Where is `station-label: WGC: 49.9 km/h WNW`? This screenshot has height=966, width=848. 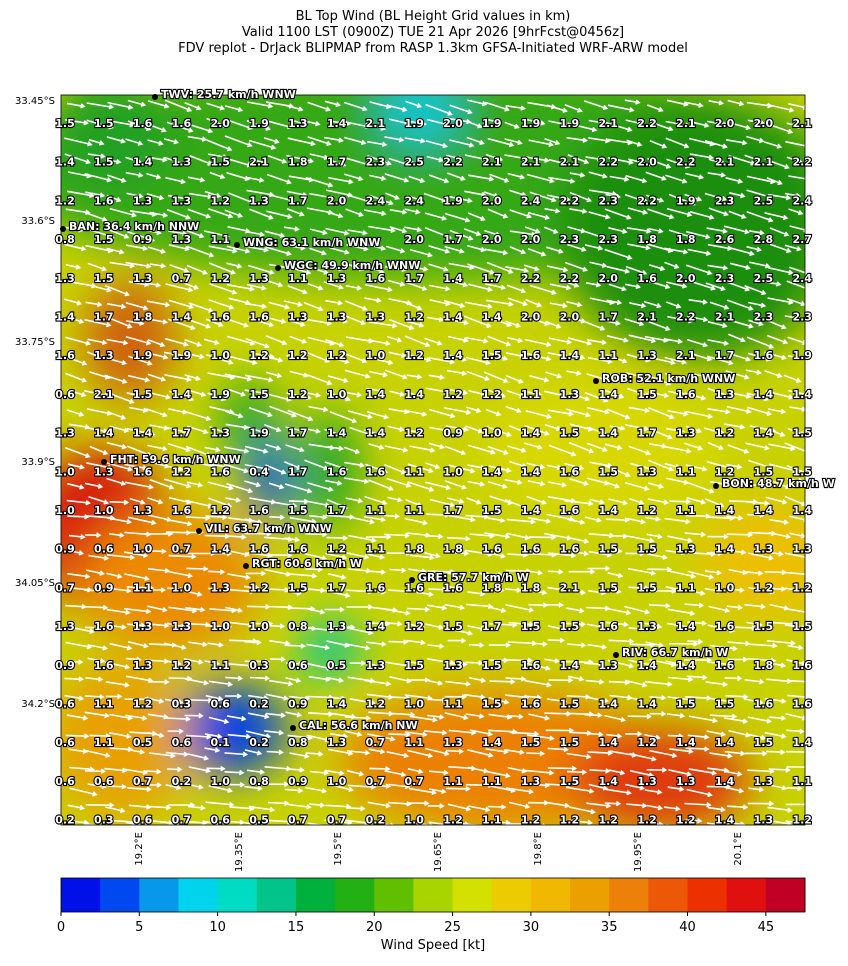 station-label: WGC: 49.9 km/h WNW is located at coordinates (352, 265).